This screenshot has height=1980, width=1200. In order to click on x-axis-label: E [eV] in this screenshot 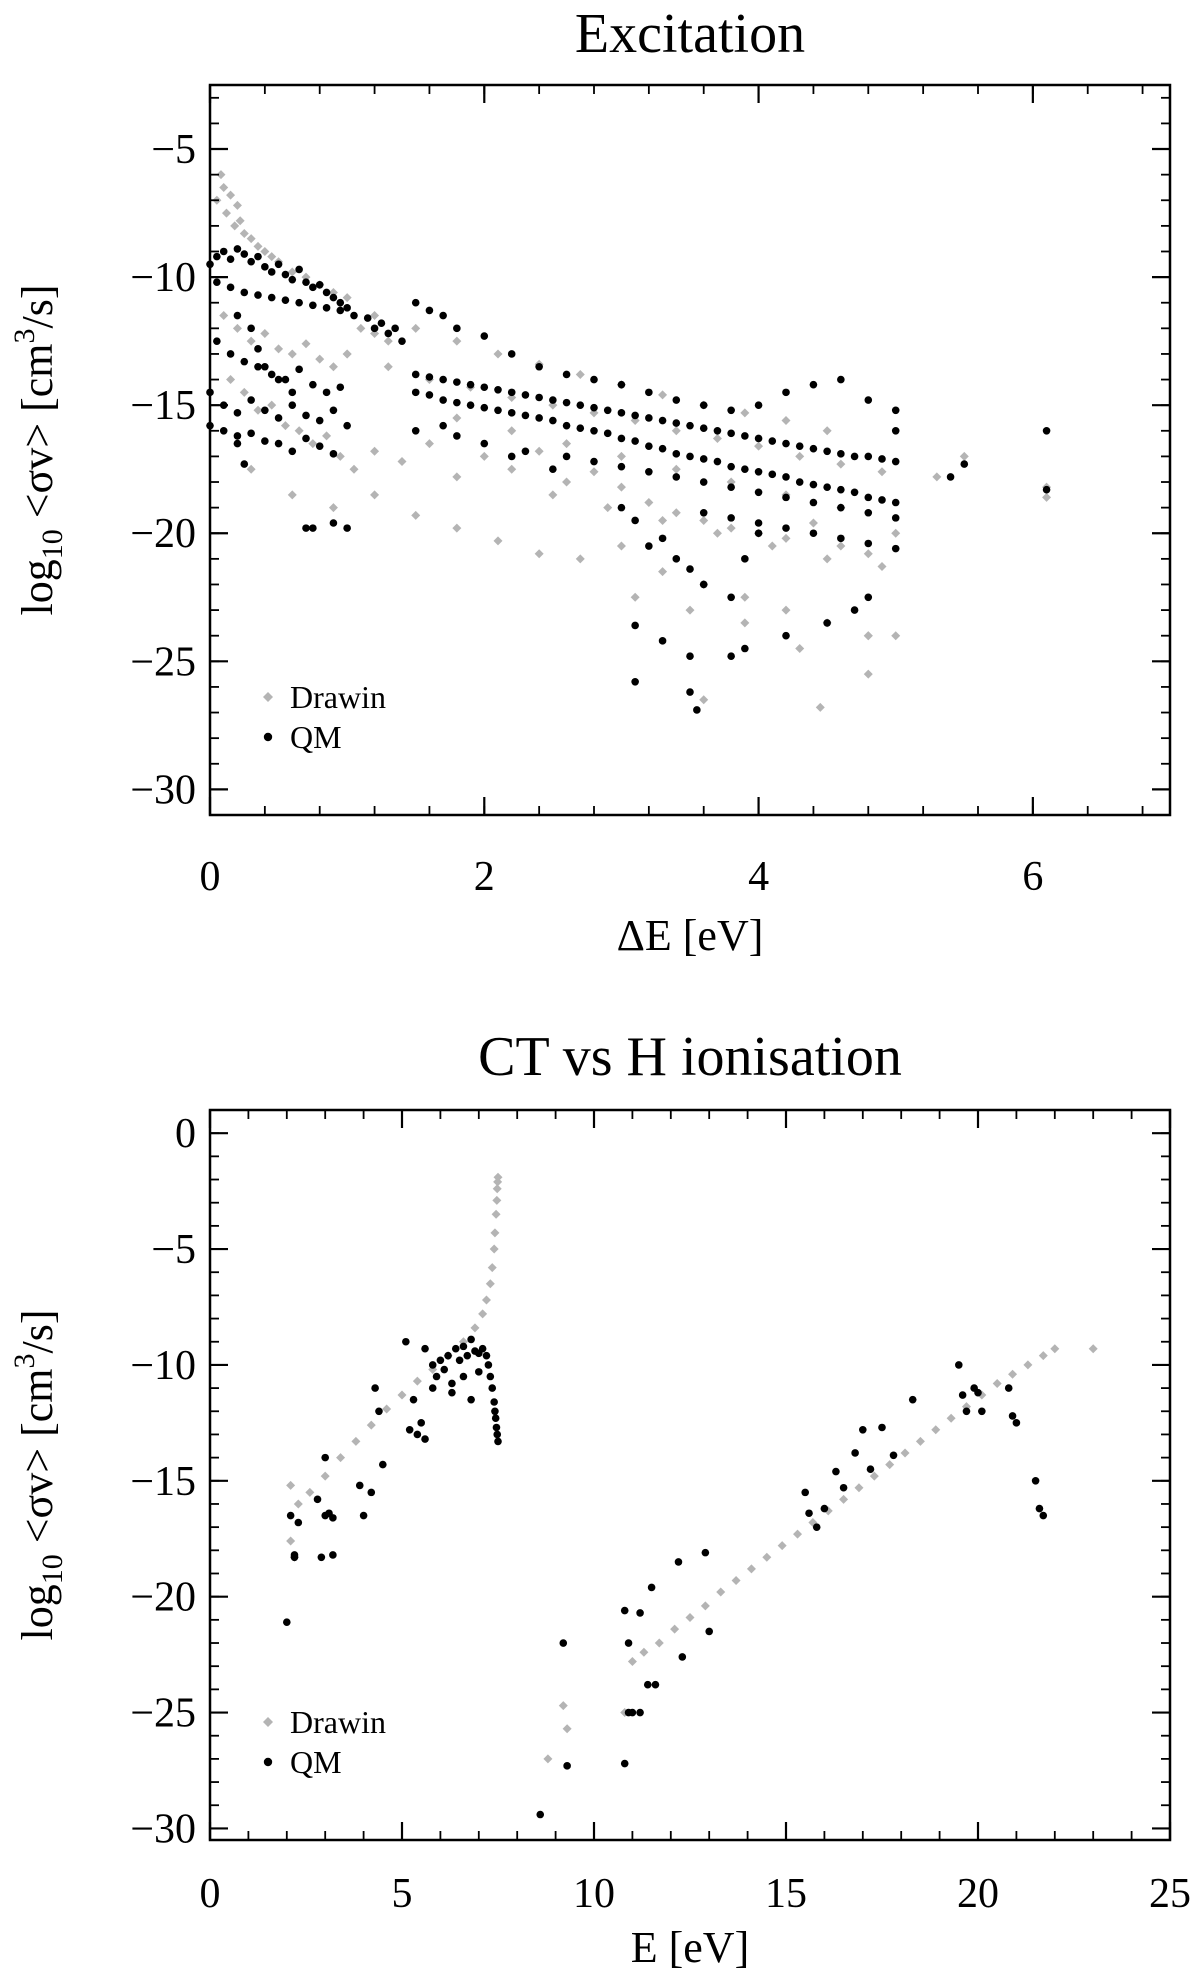, I will do `click(690, 1947)`.